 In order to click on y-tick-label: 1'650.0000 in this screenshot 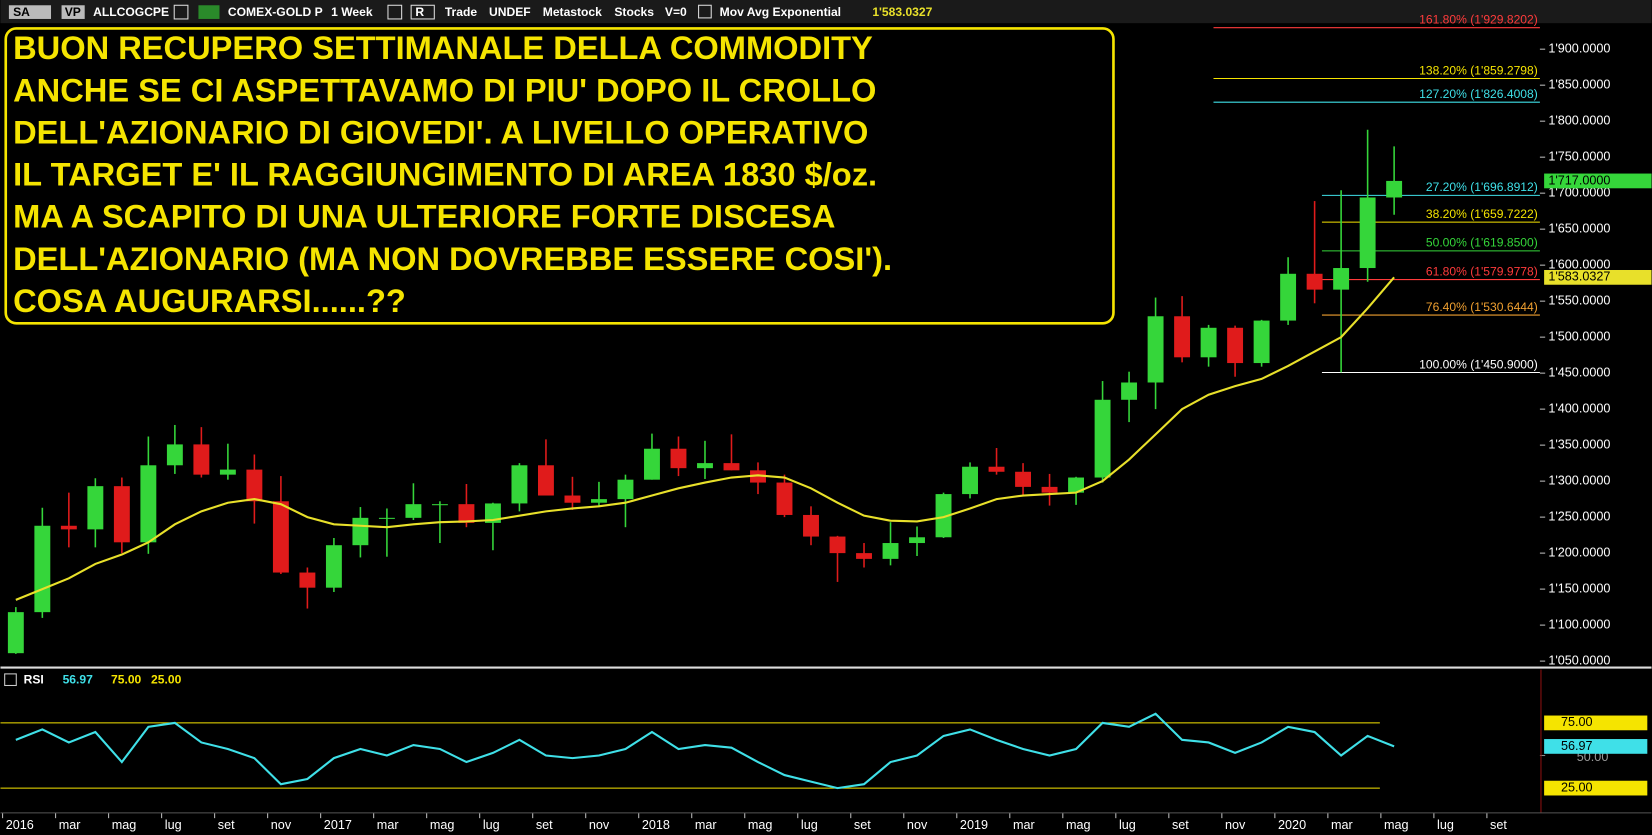, I will do `click(1579, 228)`.